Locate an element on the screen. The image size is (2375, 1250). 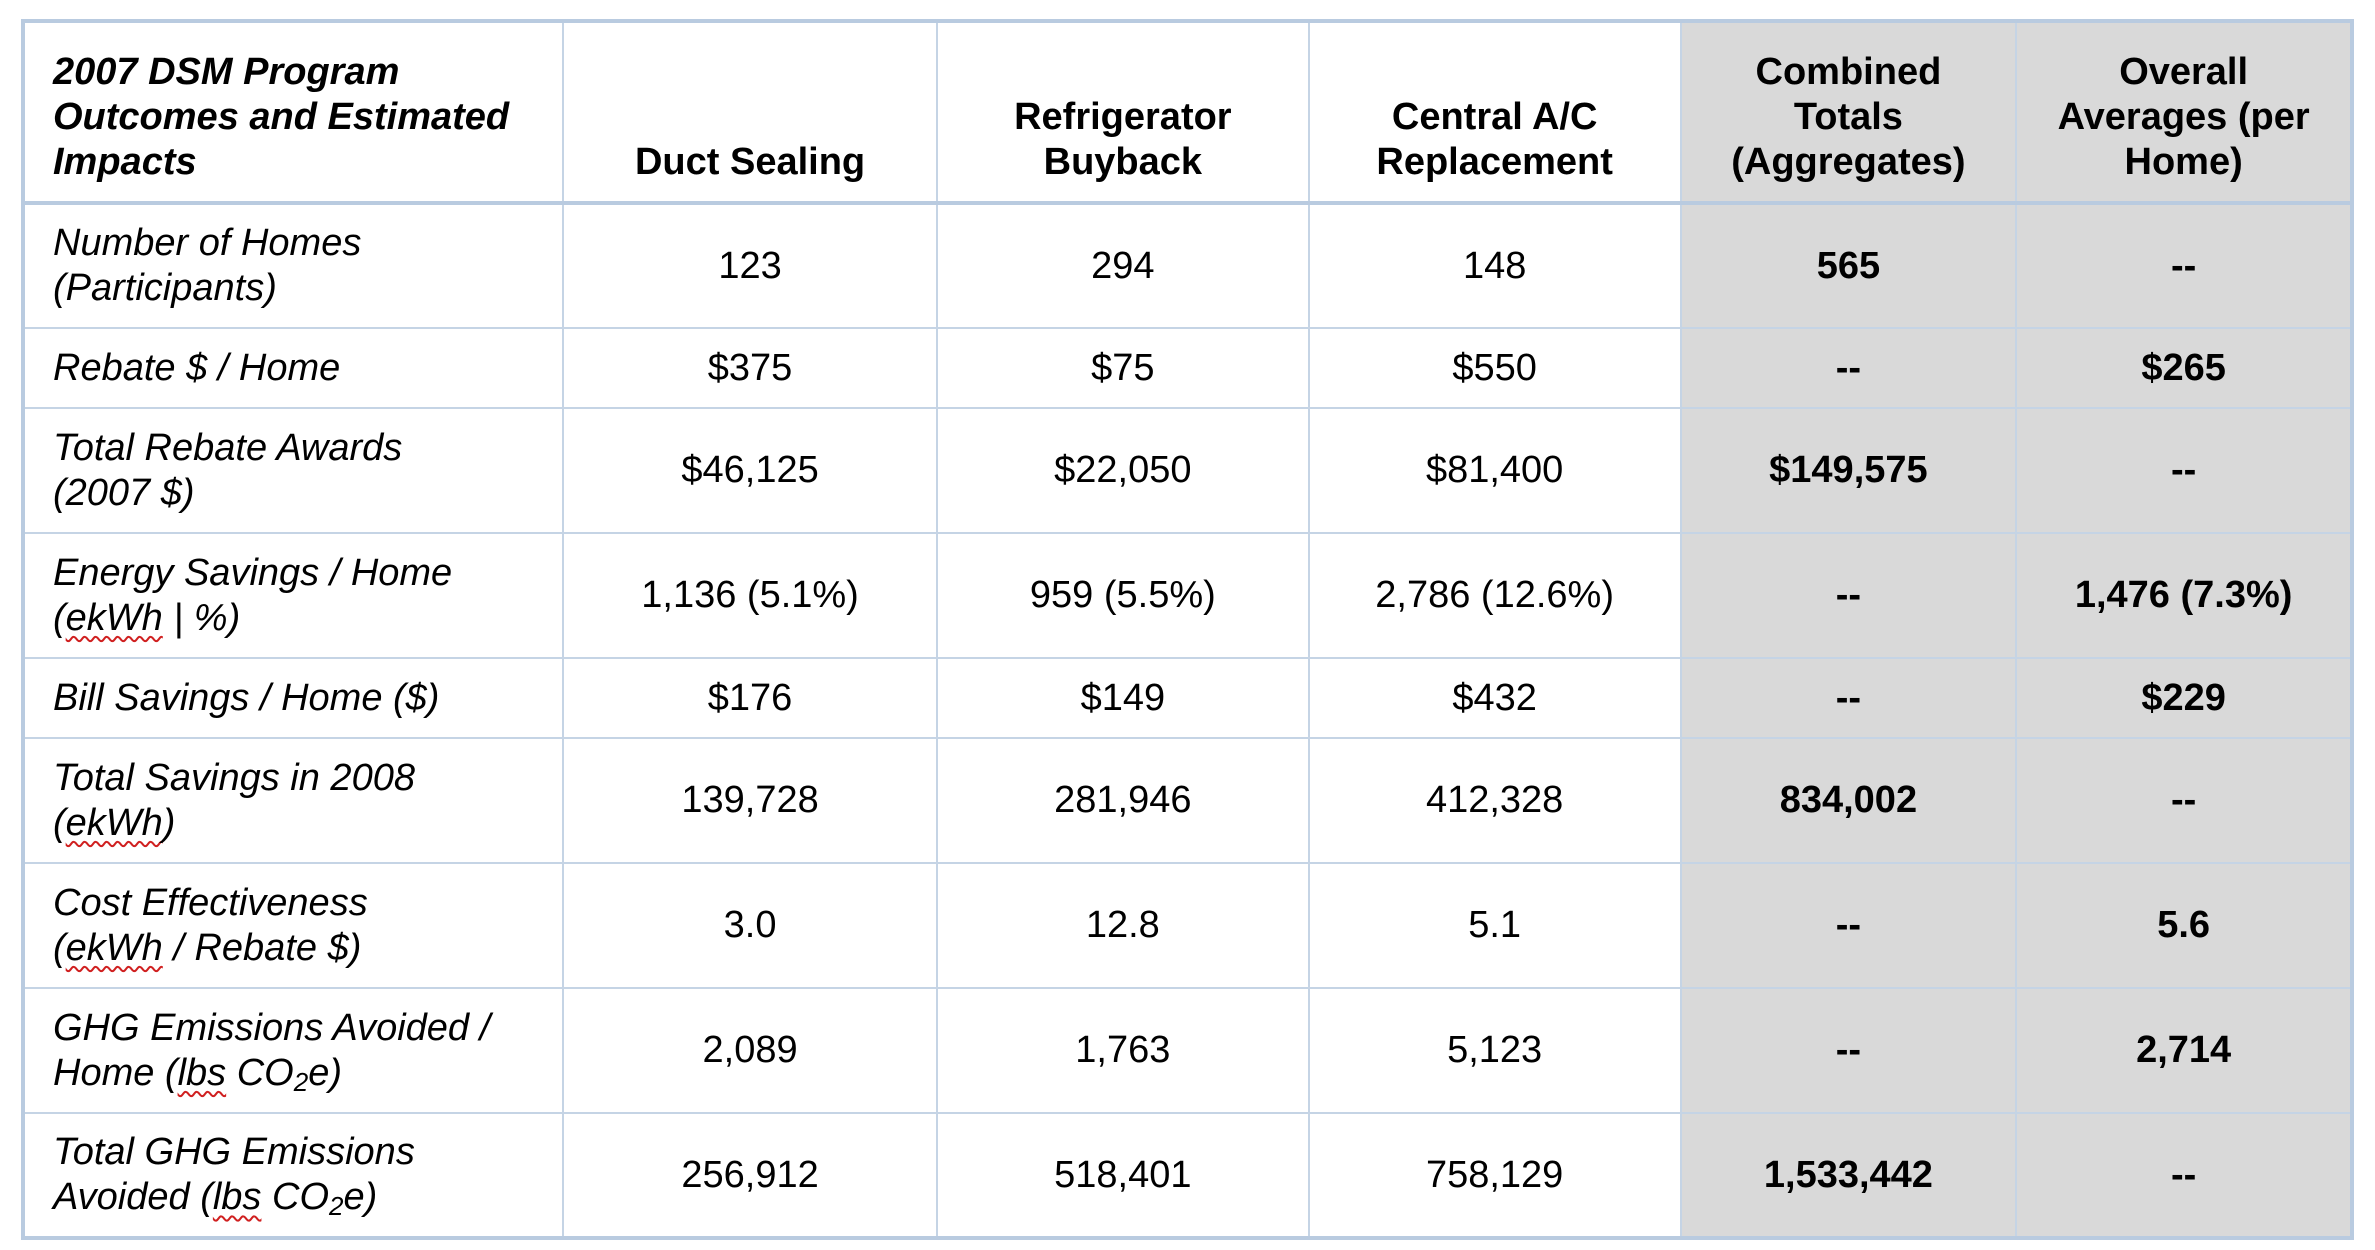
cell-refrigerator-buyback: $149 is located at coordinates (1122, 698).